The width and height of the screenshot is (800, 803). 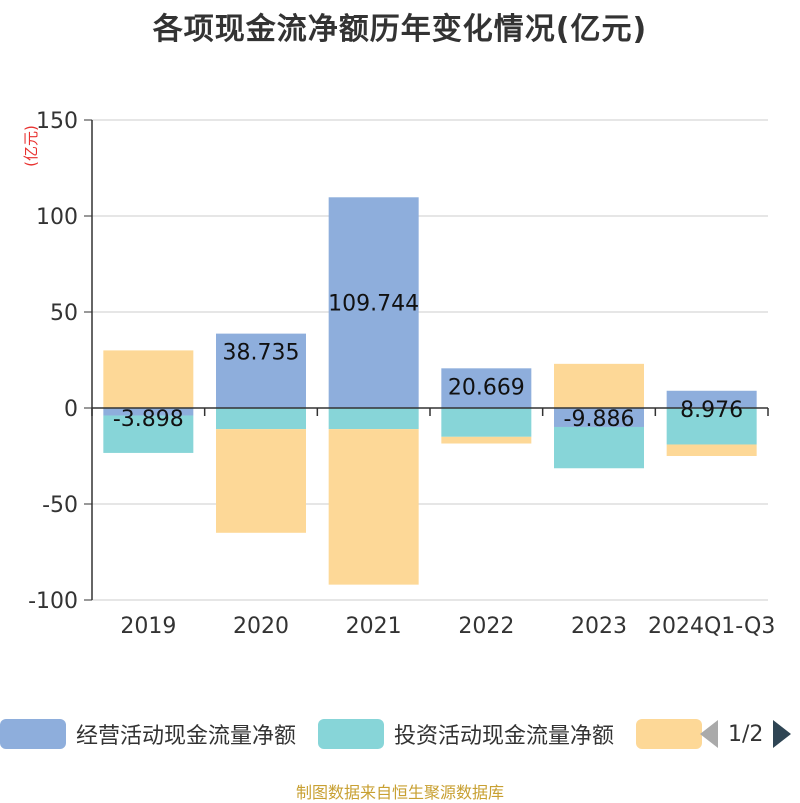 What do you see at coordinates (33, 734) in the screenshot?
I see `legend-swatch-operating` at bounding box center [33, 734].